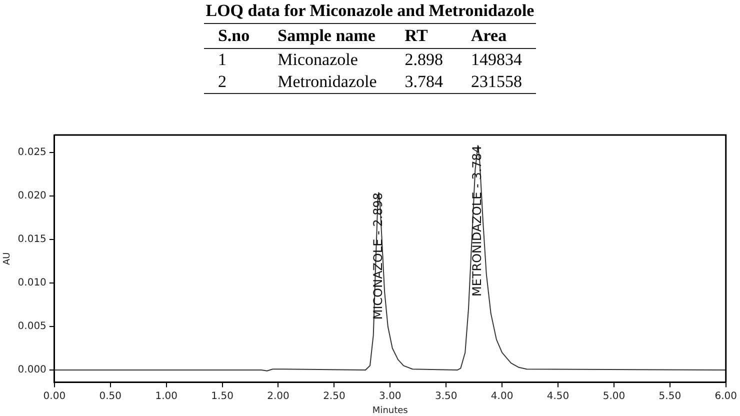  Describe the element at coordinates (222, 82) in the screenshot. I see `text: 2` at that location.